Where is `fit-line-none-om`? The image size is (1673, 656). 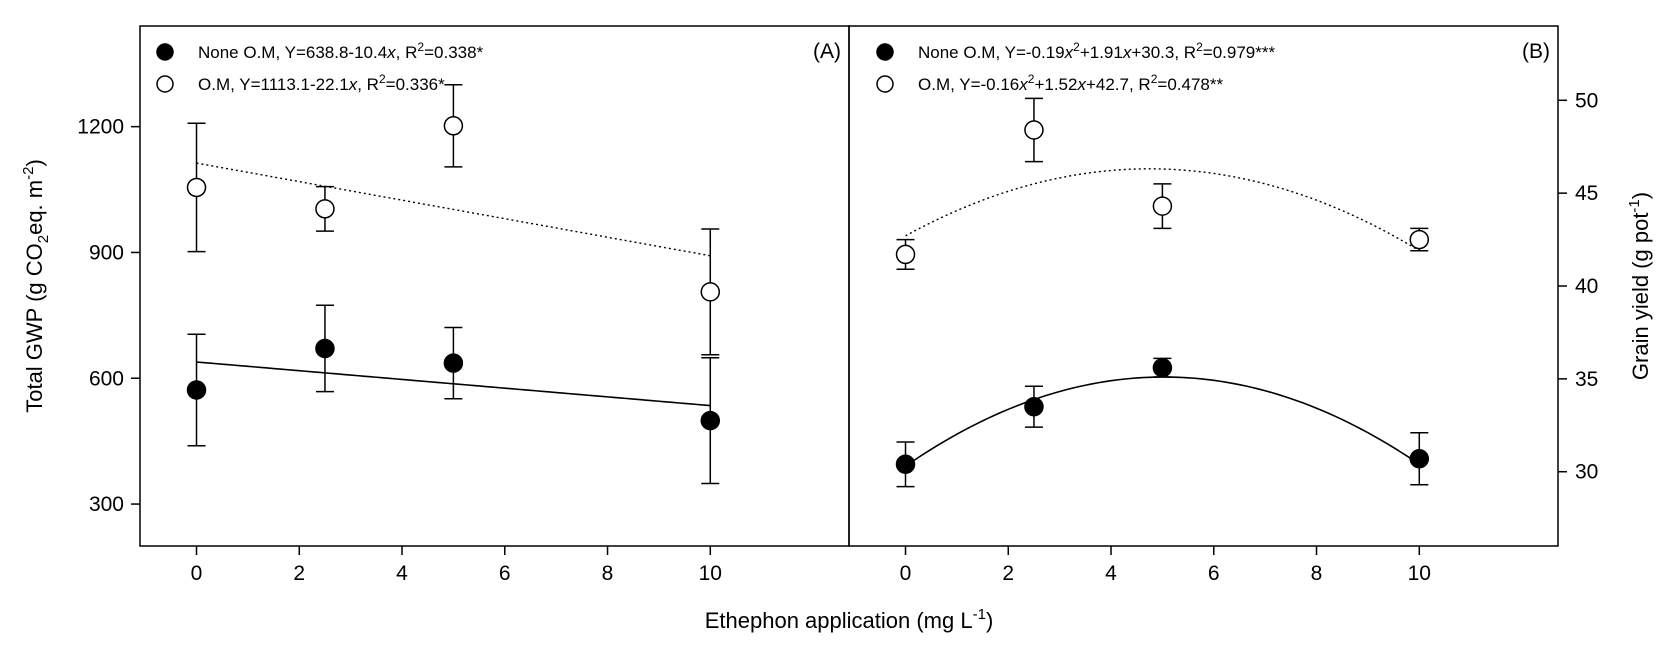 fit-line-none-om is located at coordinates (1162, 421).